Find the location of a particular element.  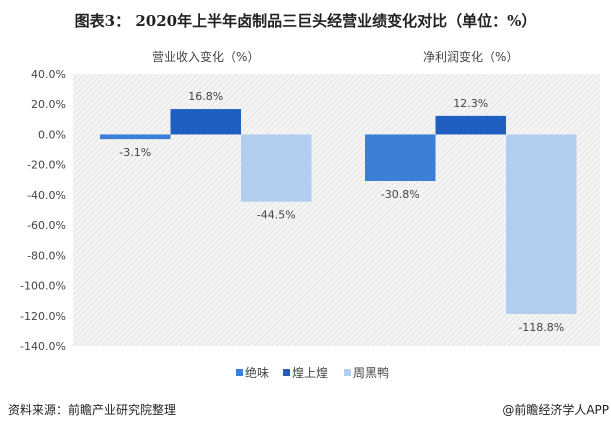

legend-swatch-周黑鸭 is located at coordinates (347, 372).